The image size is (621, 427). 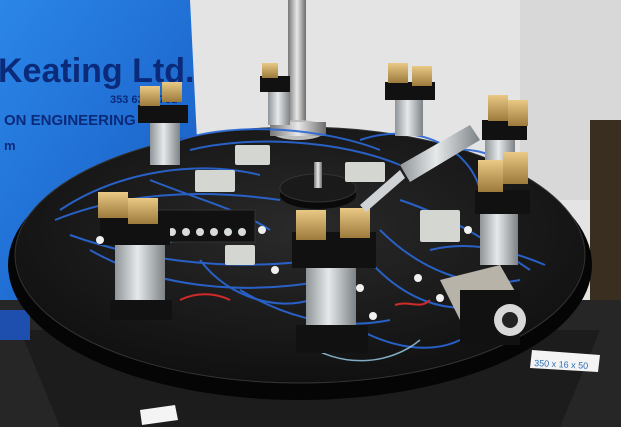 What do you see at coordinates (561, 364) in the screenshot?
I see `size-label-text: 350 x 16 x 50` at bounding box center [561, 364].